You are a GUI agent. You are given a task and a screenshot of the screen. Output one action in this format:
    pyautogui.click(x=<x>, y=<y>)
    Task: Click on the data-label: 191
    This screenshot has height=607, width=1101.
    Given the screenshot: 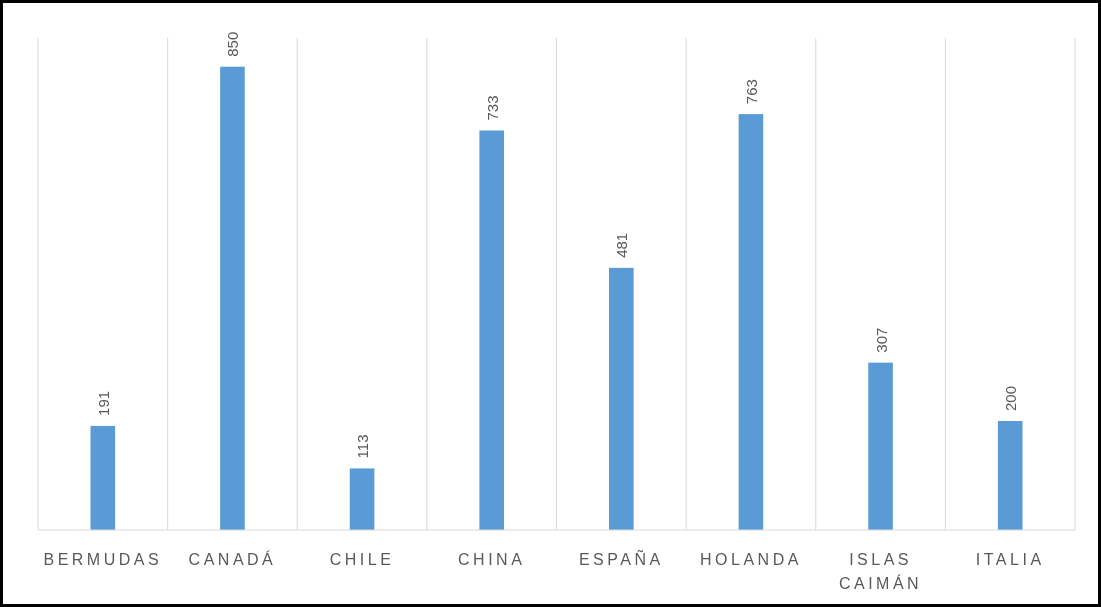 What is the action you would take?
    pyautogui.click(x=103, y=403)
    